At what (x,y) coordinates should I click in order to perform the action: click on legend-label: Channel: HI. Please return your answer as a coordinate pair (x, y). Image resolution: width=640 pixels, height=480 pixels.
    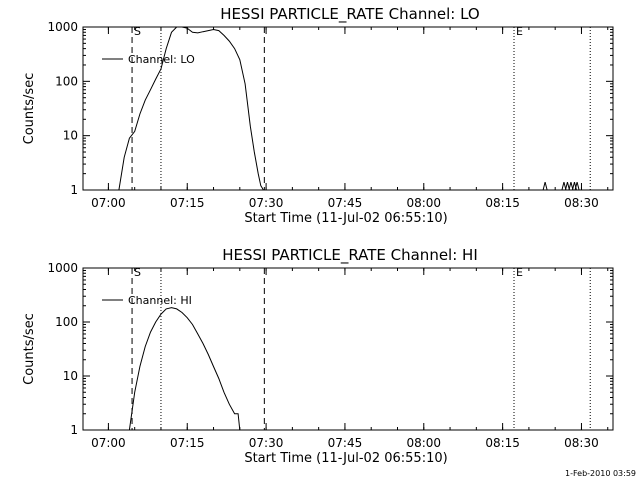
    Looking at the image, I should click on (160, 300).